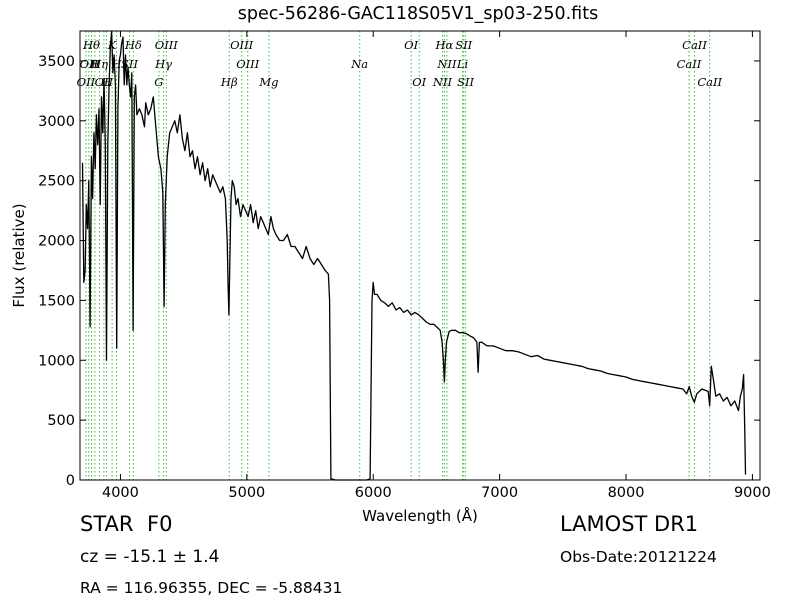 The width and height of the screenshot is (800, 600). Describe the element at coordinates (462, 64) in the screenshot. I see `line-marker-label: Li` at that location.